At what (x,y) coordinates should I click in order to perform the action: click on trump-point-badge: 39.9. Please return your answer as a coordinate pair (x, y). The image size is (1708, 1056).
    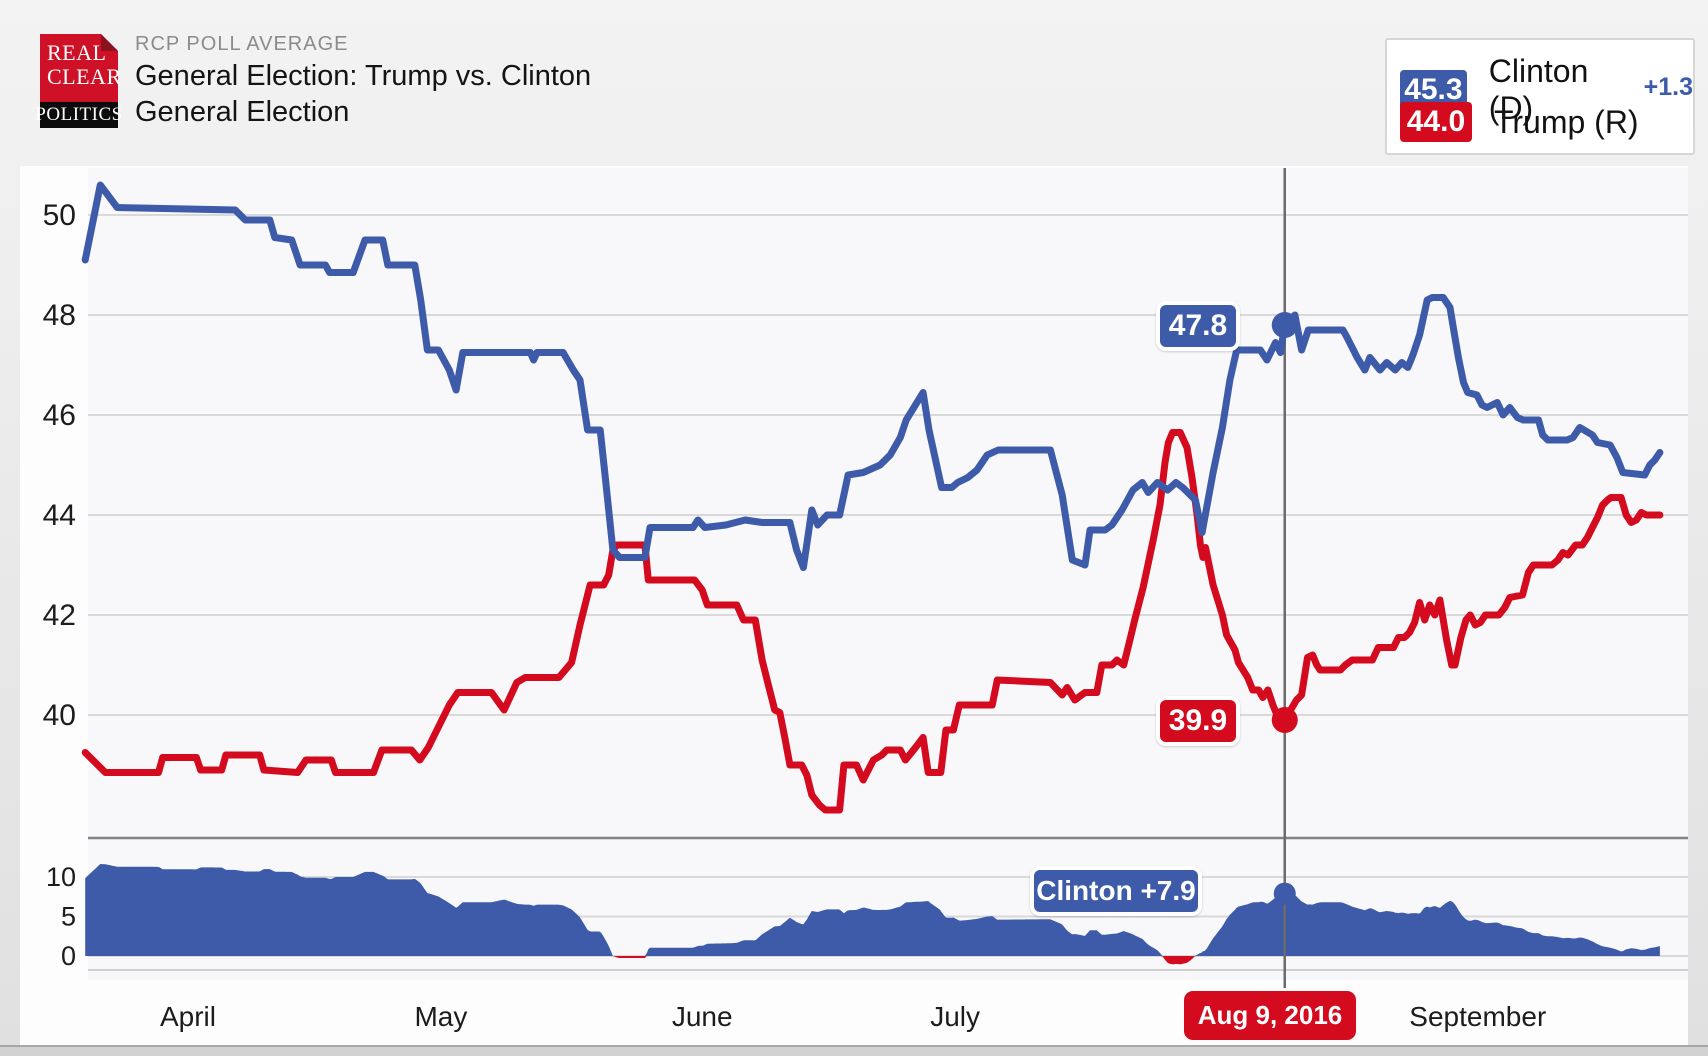
    Looking at the image, I should click on (1198, 721).